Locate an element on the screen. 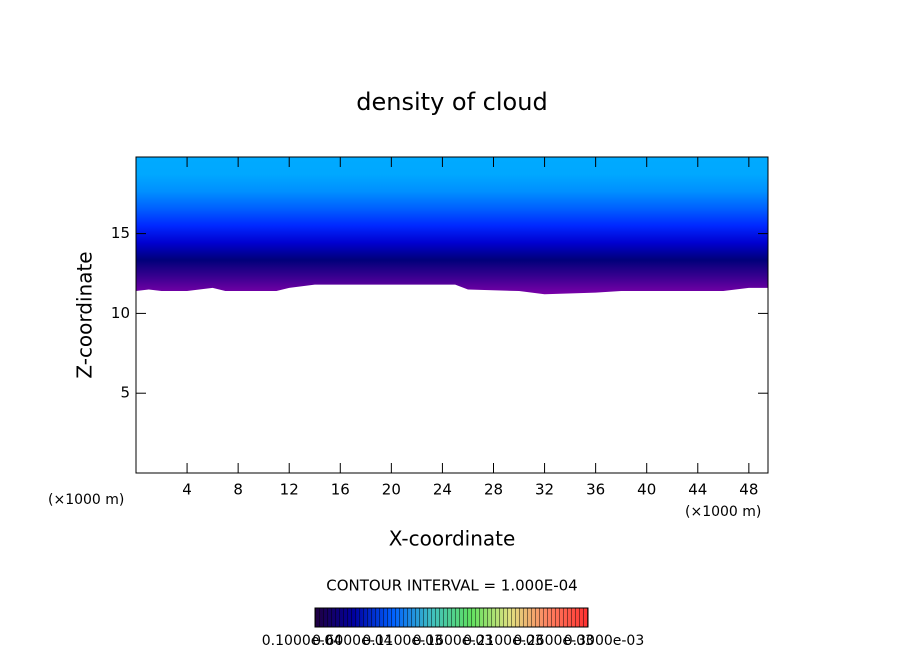 This screenshot has height=654, width=904. colorbar-label: 0.2100e-03 is located at coordinates (503, 641).